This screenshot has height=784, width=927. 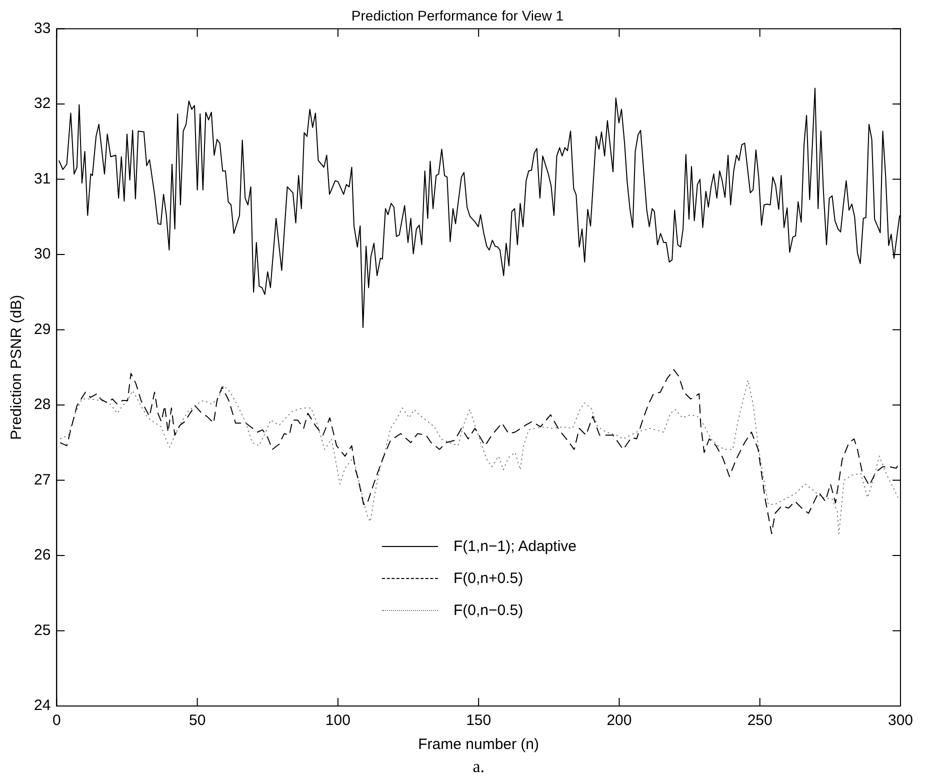 What do you see at coordinates (619, 721) in the screenshot?
I see `x-tick-label: 200` at bounding box center [619, 721].